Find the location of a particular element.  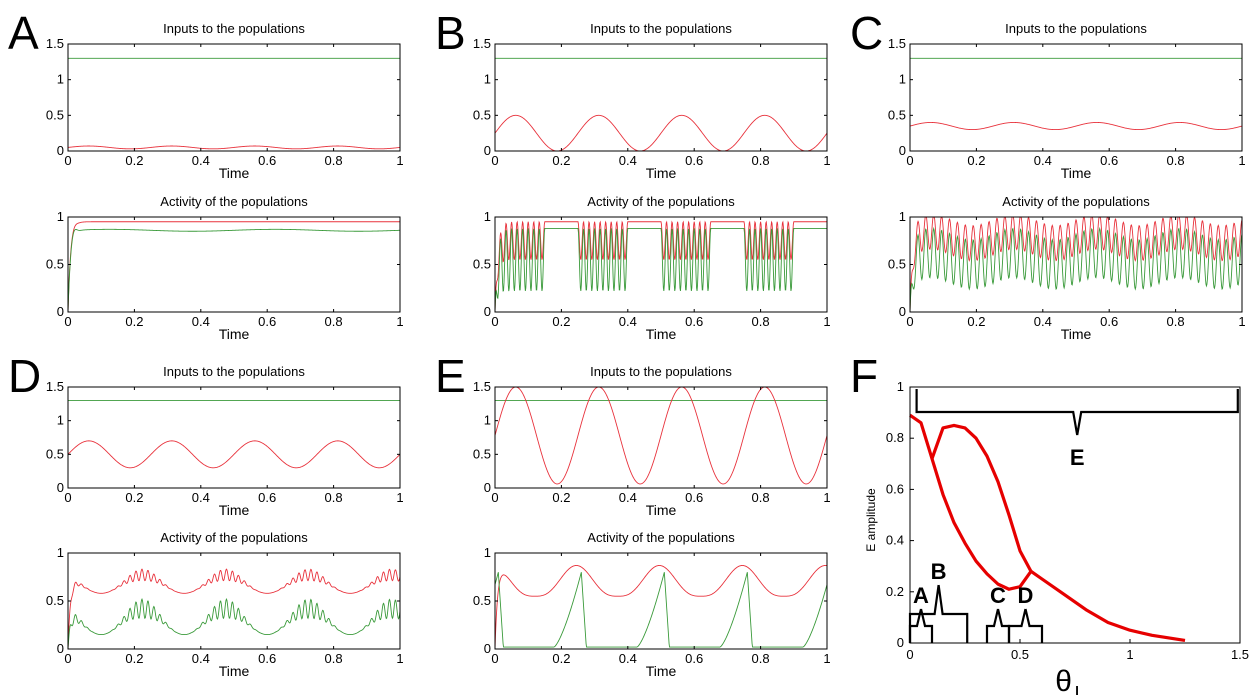

y-axis-label: E amplitude is located at coordinates (871, 520).